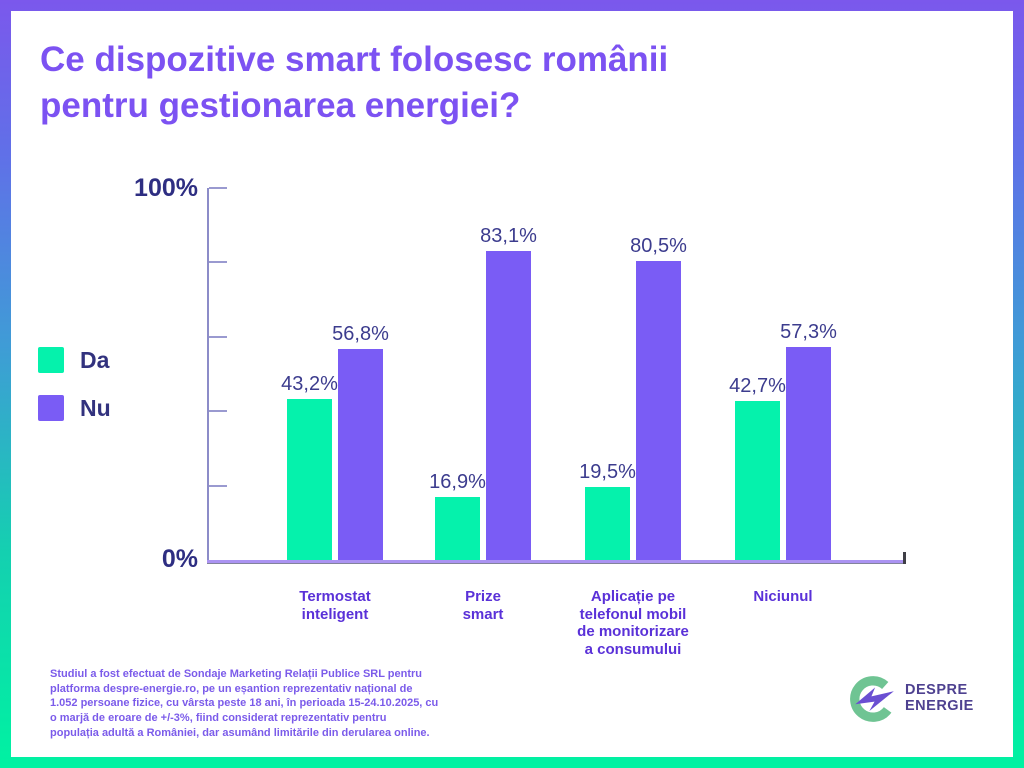 This screenshot has height=768, width=1024. Describe the element at coordinates (95, 408) in the screenshot. I see `legend-label-nu: Nu` at that location.